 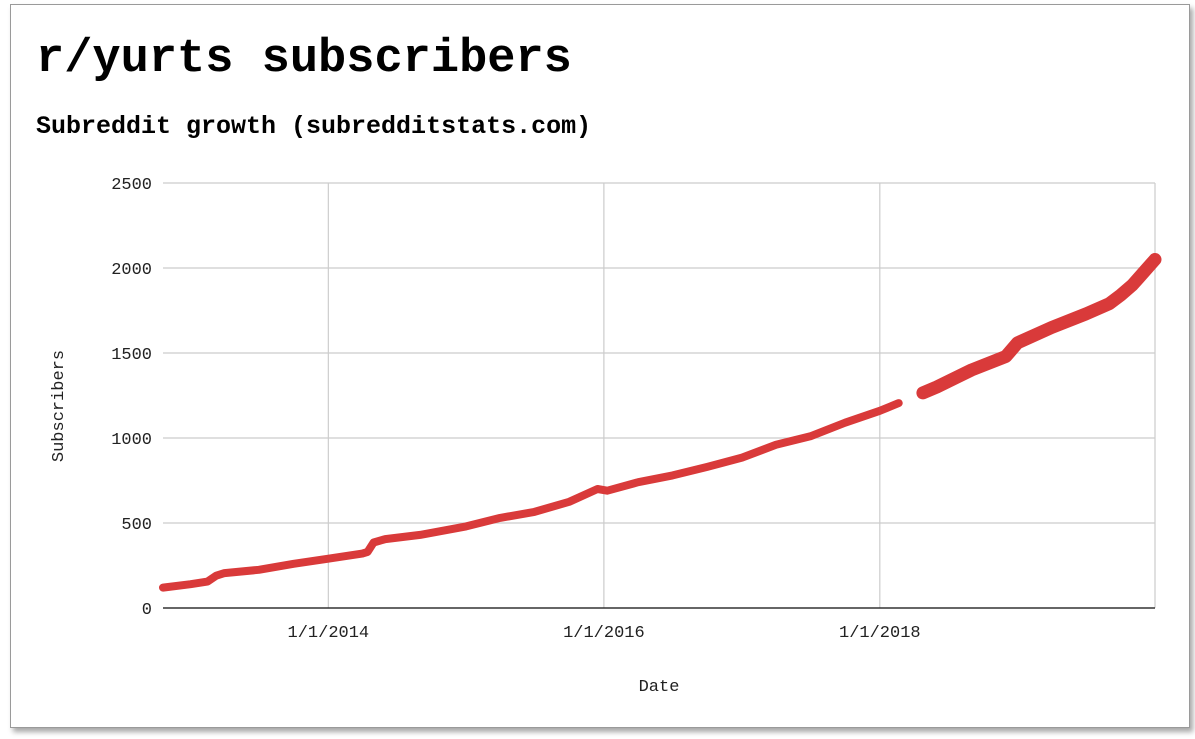 What do you see at coordinates (131, 185) in the screenshot?
I see `y-tick-label: 2500` at bounding box center [131, 185].